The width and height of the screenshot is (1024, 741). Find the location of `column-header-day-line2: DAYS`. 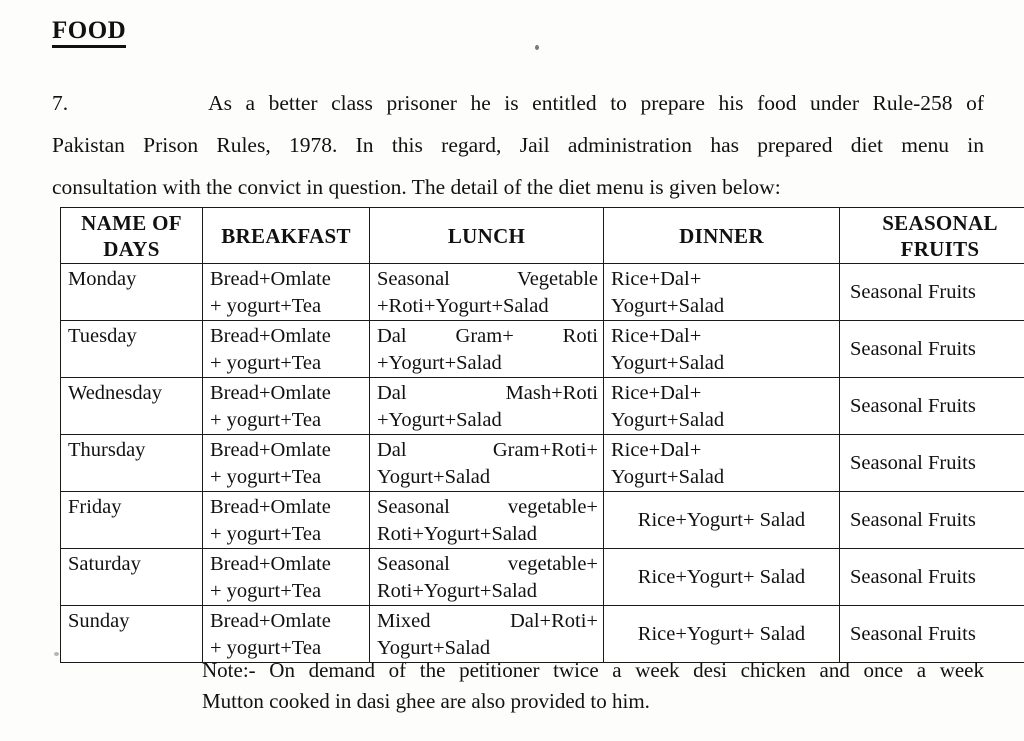

column-header-day-line2: DAYS is located at coordinates (131, 248).